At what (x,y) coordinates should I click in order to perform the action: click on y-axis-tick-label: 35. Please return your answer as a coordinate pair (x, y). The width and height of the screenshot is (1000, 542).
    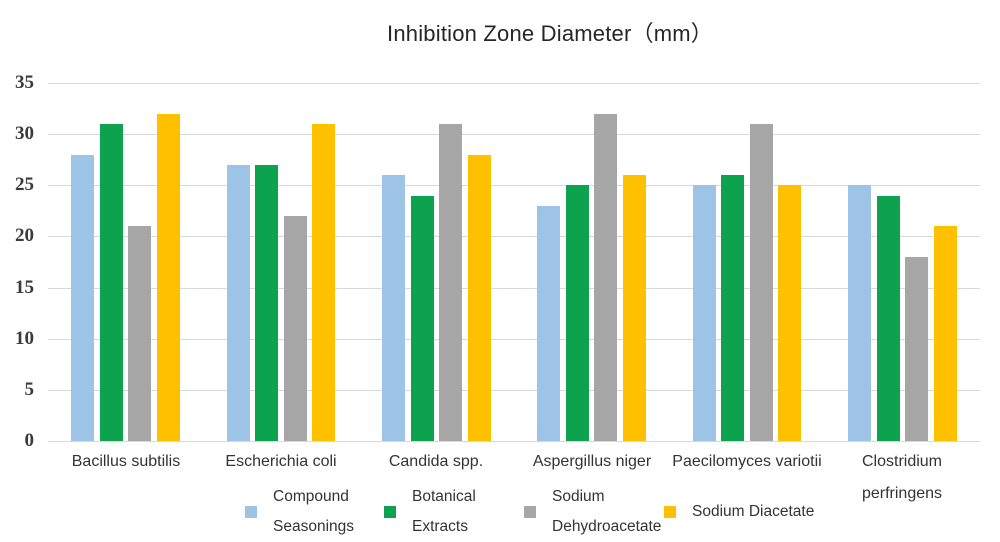
    Looking at the image, I should click on (24, 82).